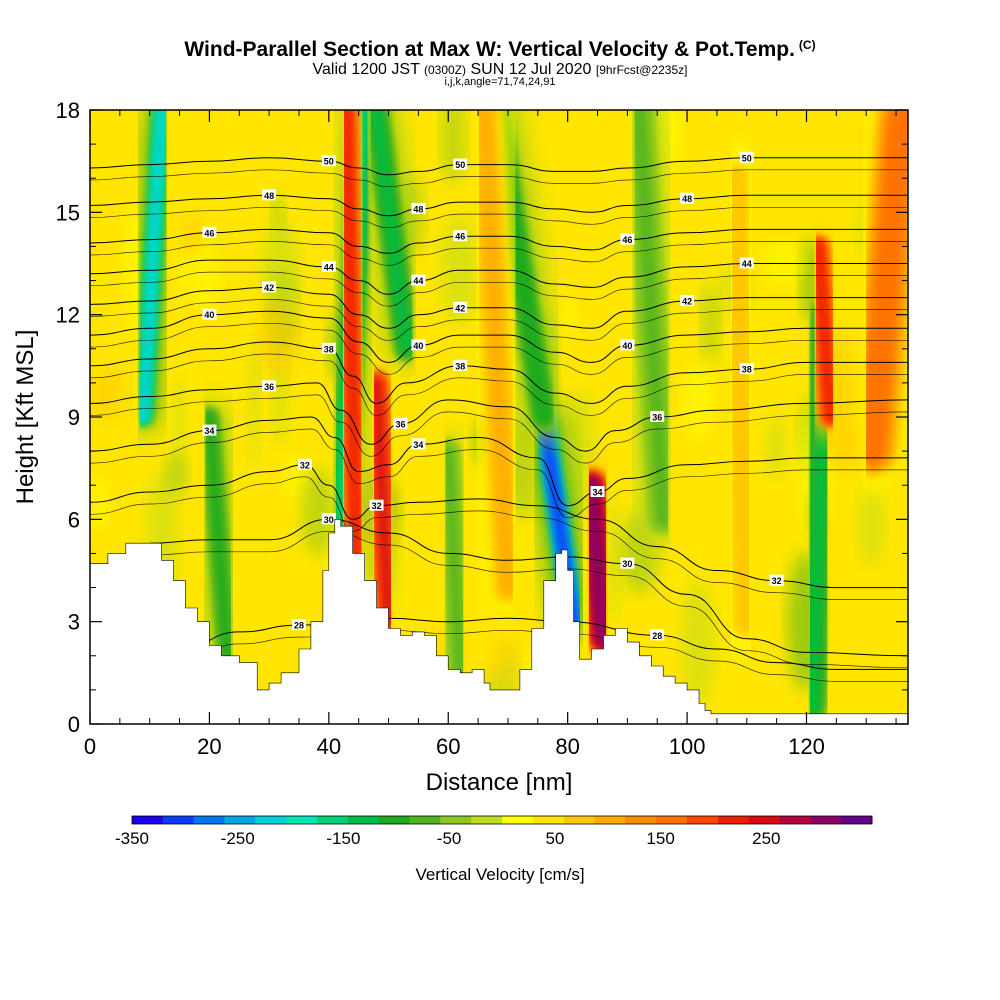  Describe the element at coordinates (500, 82) in the screenshot. I see `grid-indices: i,j,k,angle=71,74,24,91` at that location.